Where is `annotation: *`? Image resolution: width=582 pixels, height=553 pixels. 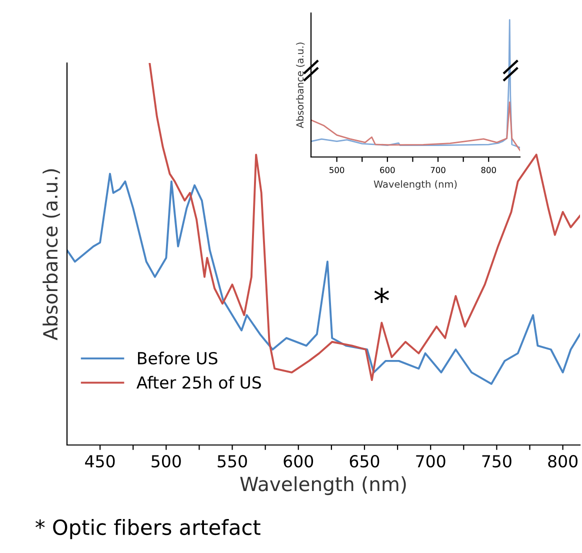
annotation: * is located at coordinates (382, 295).